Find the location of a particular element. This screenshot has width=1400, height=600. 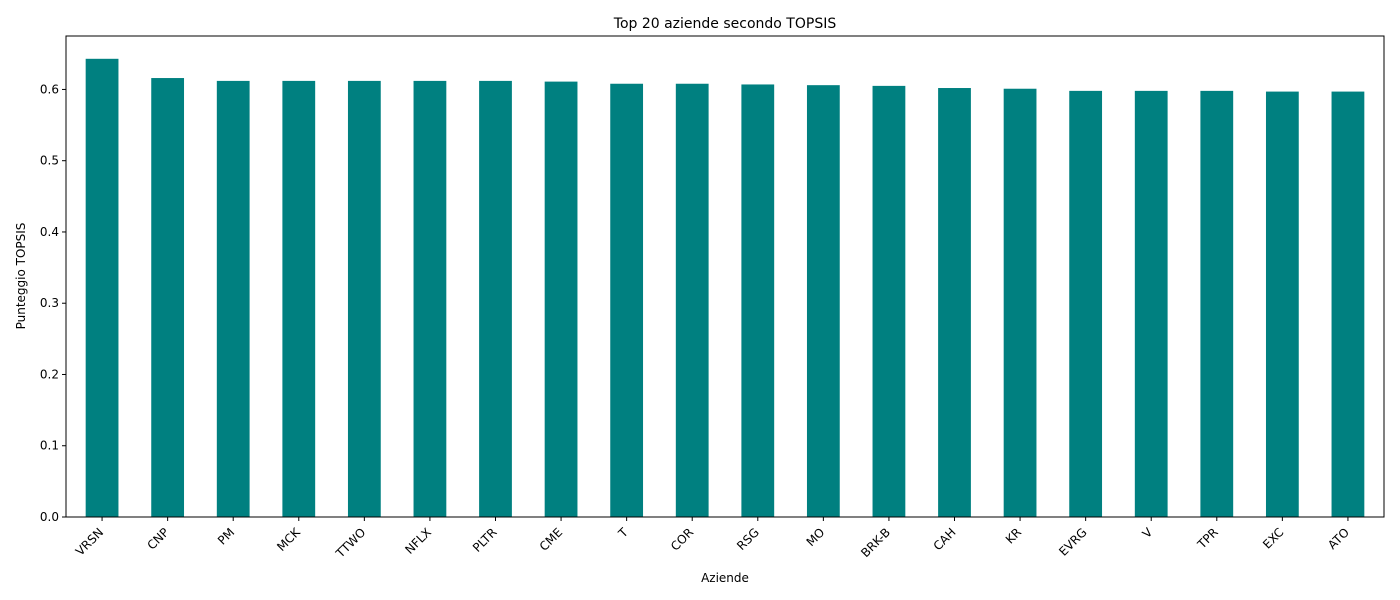

bar-nflx is located at coordinates (430, 298).